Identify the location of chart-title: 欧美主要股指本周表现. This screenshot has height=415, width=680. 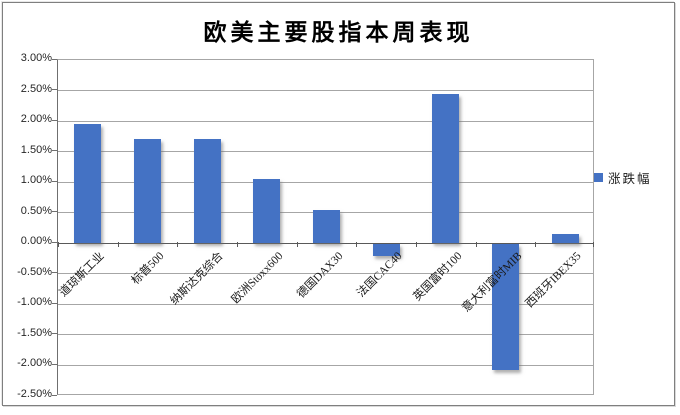
(338, 32).